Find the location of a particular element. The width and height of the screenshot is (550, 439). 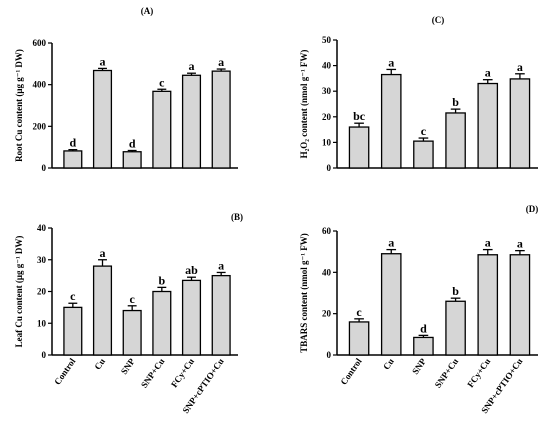

significance-letter: ab is located at coordinates (191, 270).